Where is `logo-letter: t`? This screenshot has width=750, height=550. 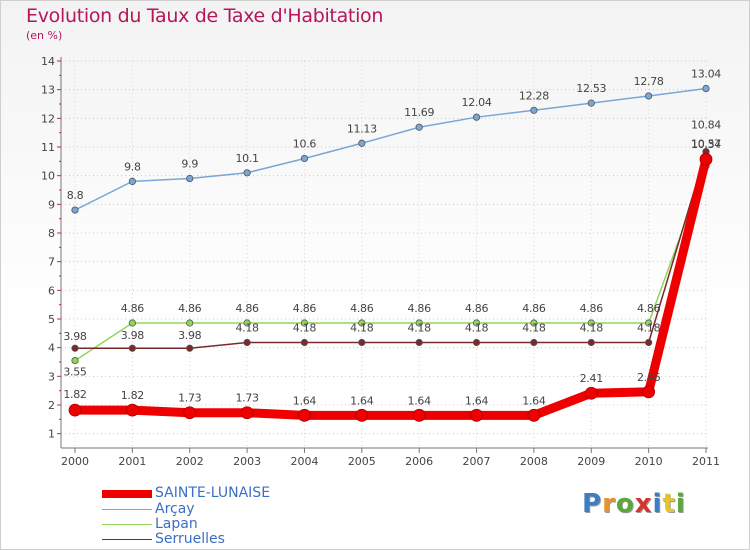
logo-letter: t is located at coordinates (669, 504).